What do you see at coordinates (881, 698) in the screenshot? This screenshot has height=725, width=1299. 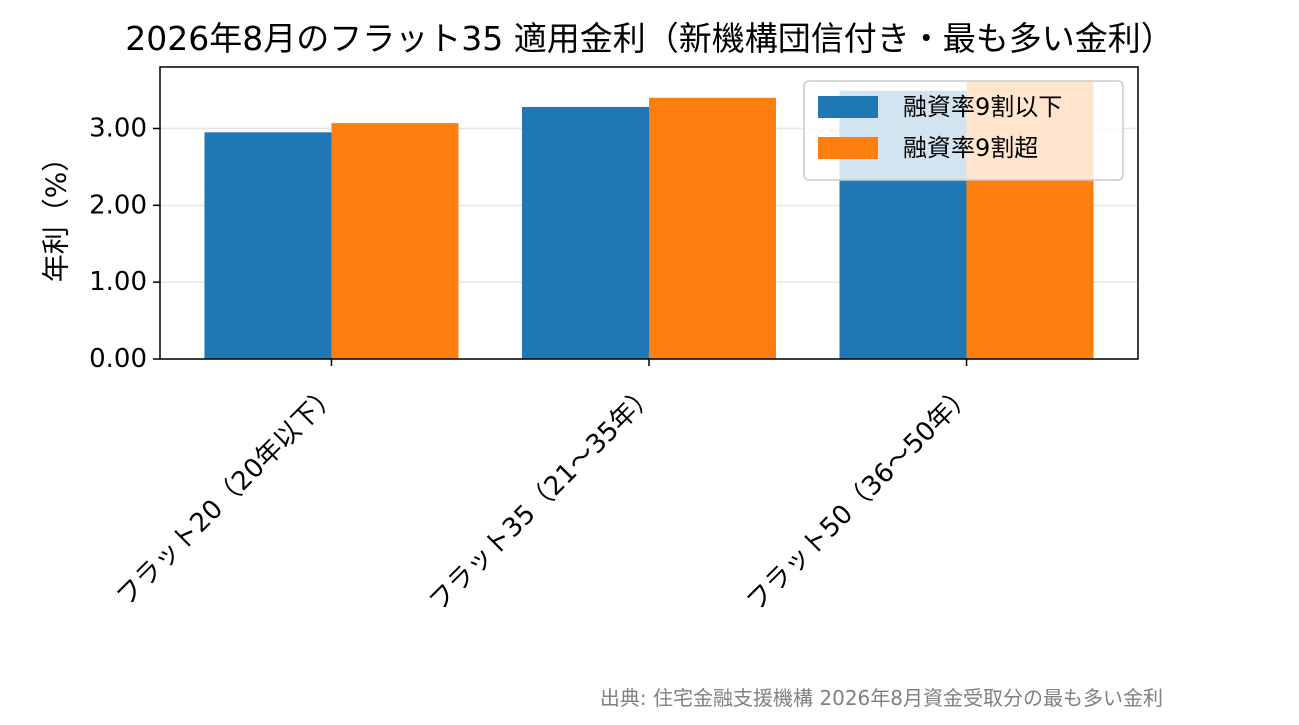 I see `source-note: 出典: 住宅金融支援機構 2026年8月資金受取分の最も多い金利` at bounding box center [881, 698].